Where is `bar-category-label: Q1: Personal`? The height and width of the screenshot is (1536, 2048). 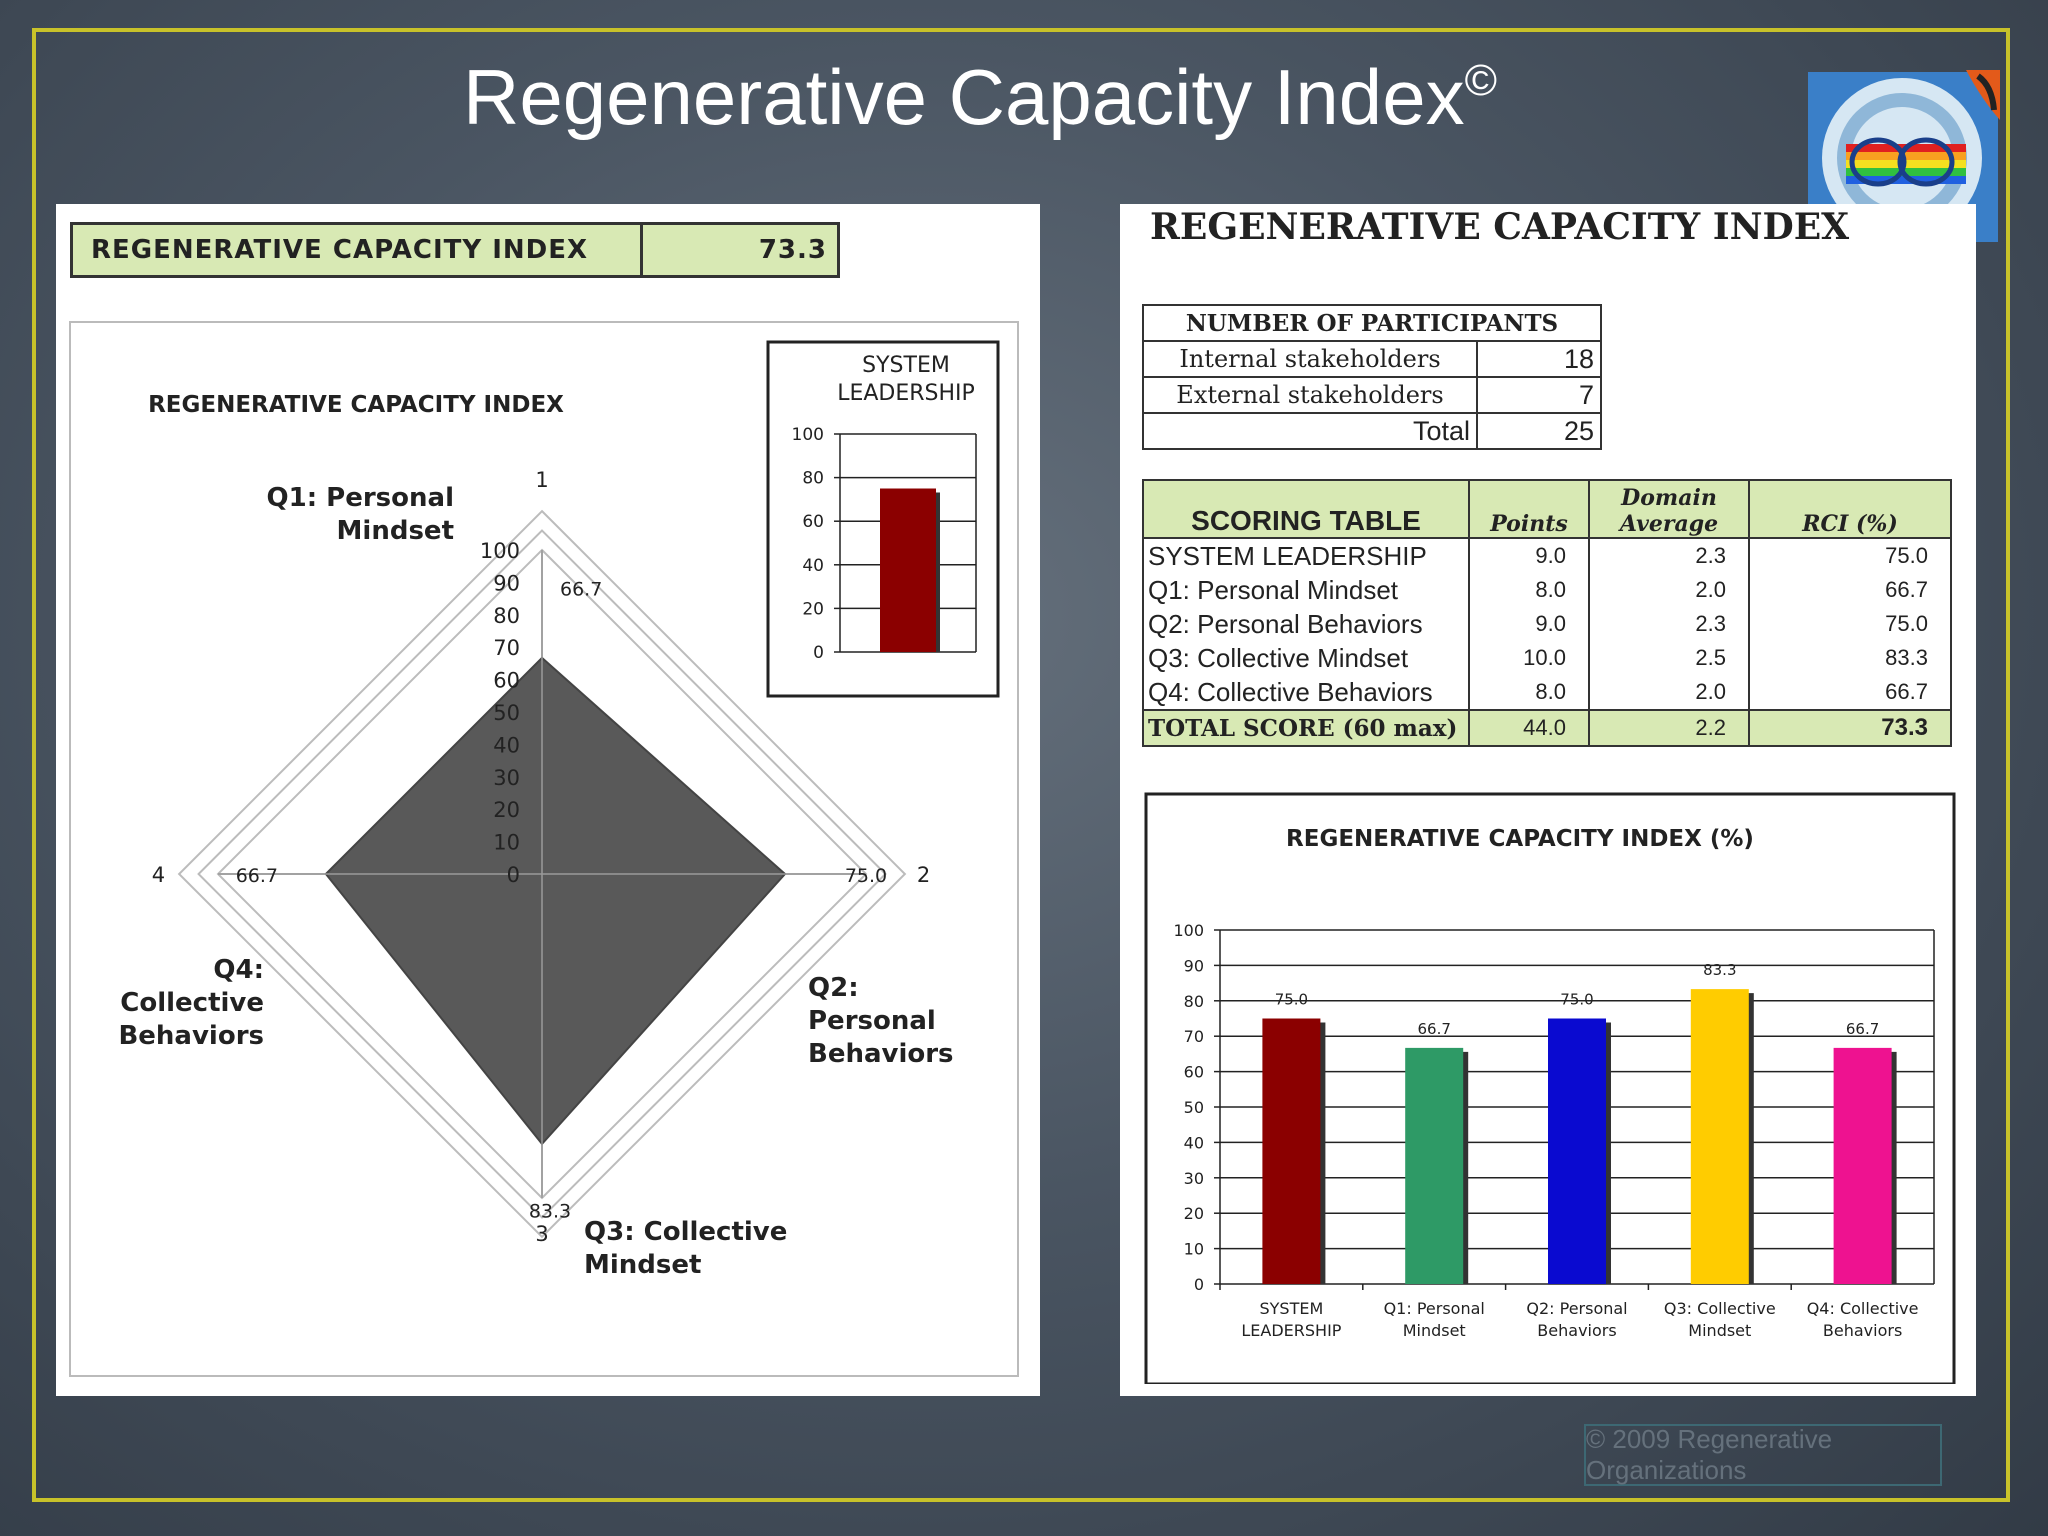 bar-category-label: Q1: Personal is located at coordinates (1434, 1308).